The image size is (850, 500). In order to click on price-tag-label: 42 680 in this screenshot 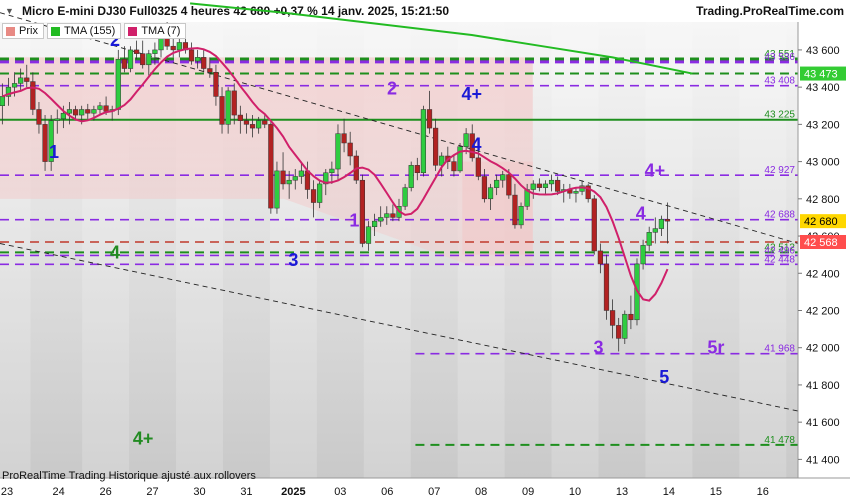, I will do `click(821, 222)`.